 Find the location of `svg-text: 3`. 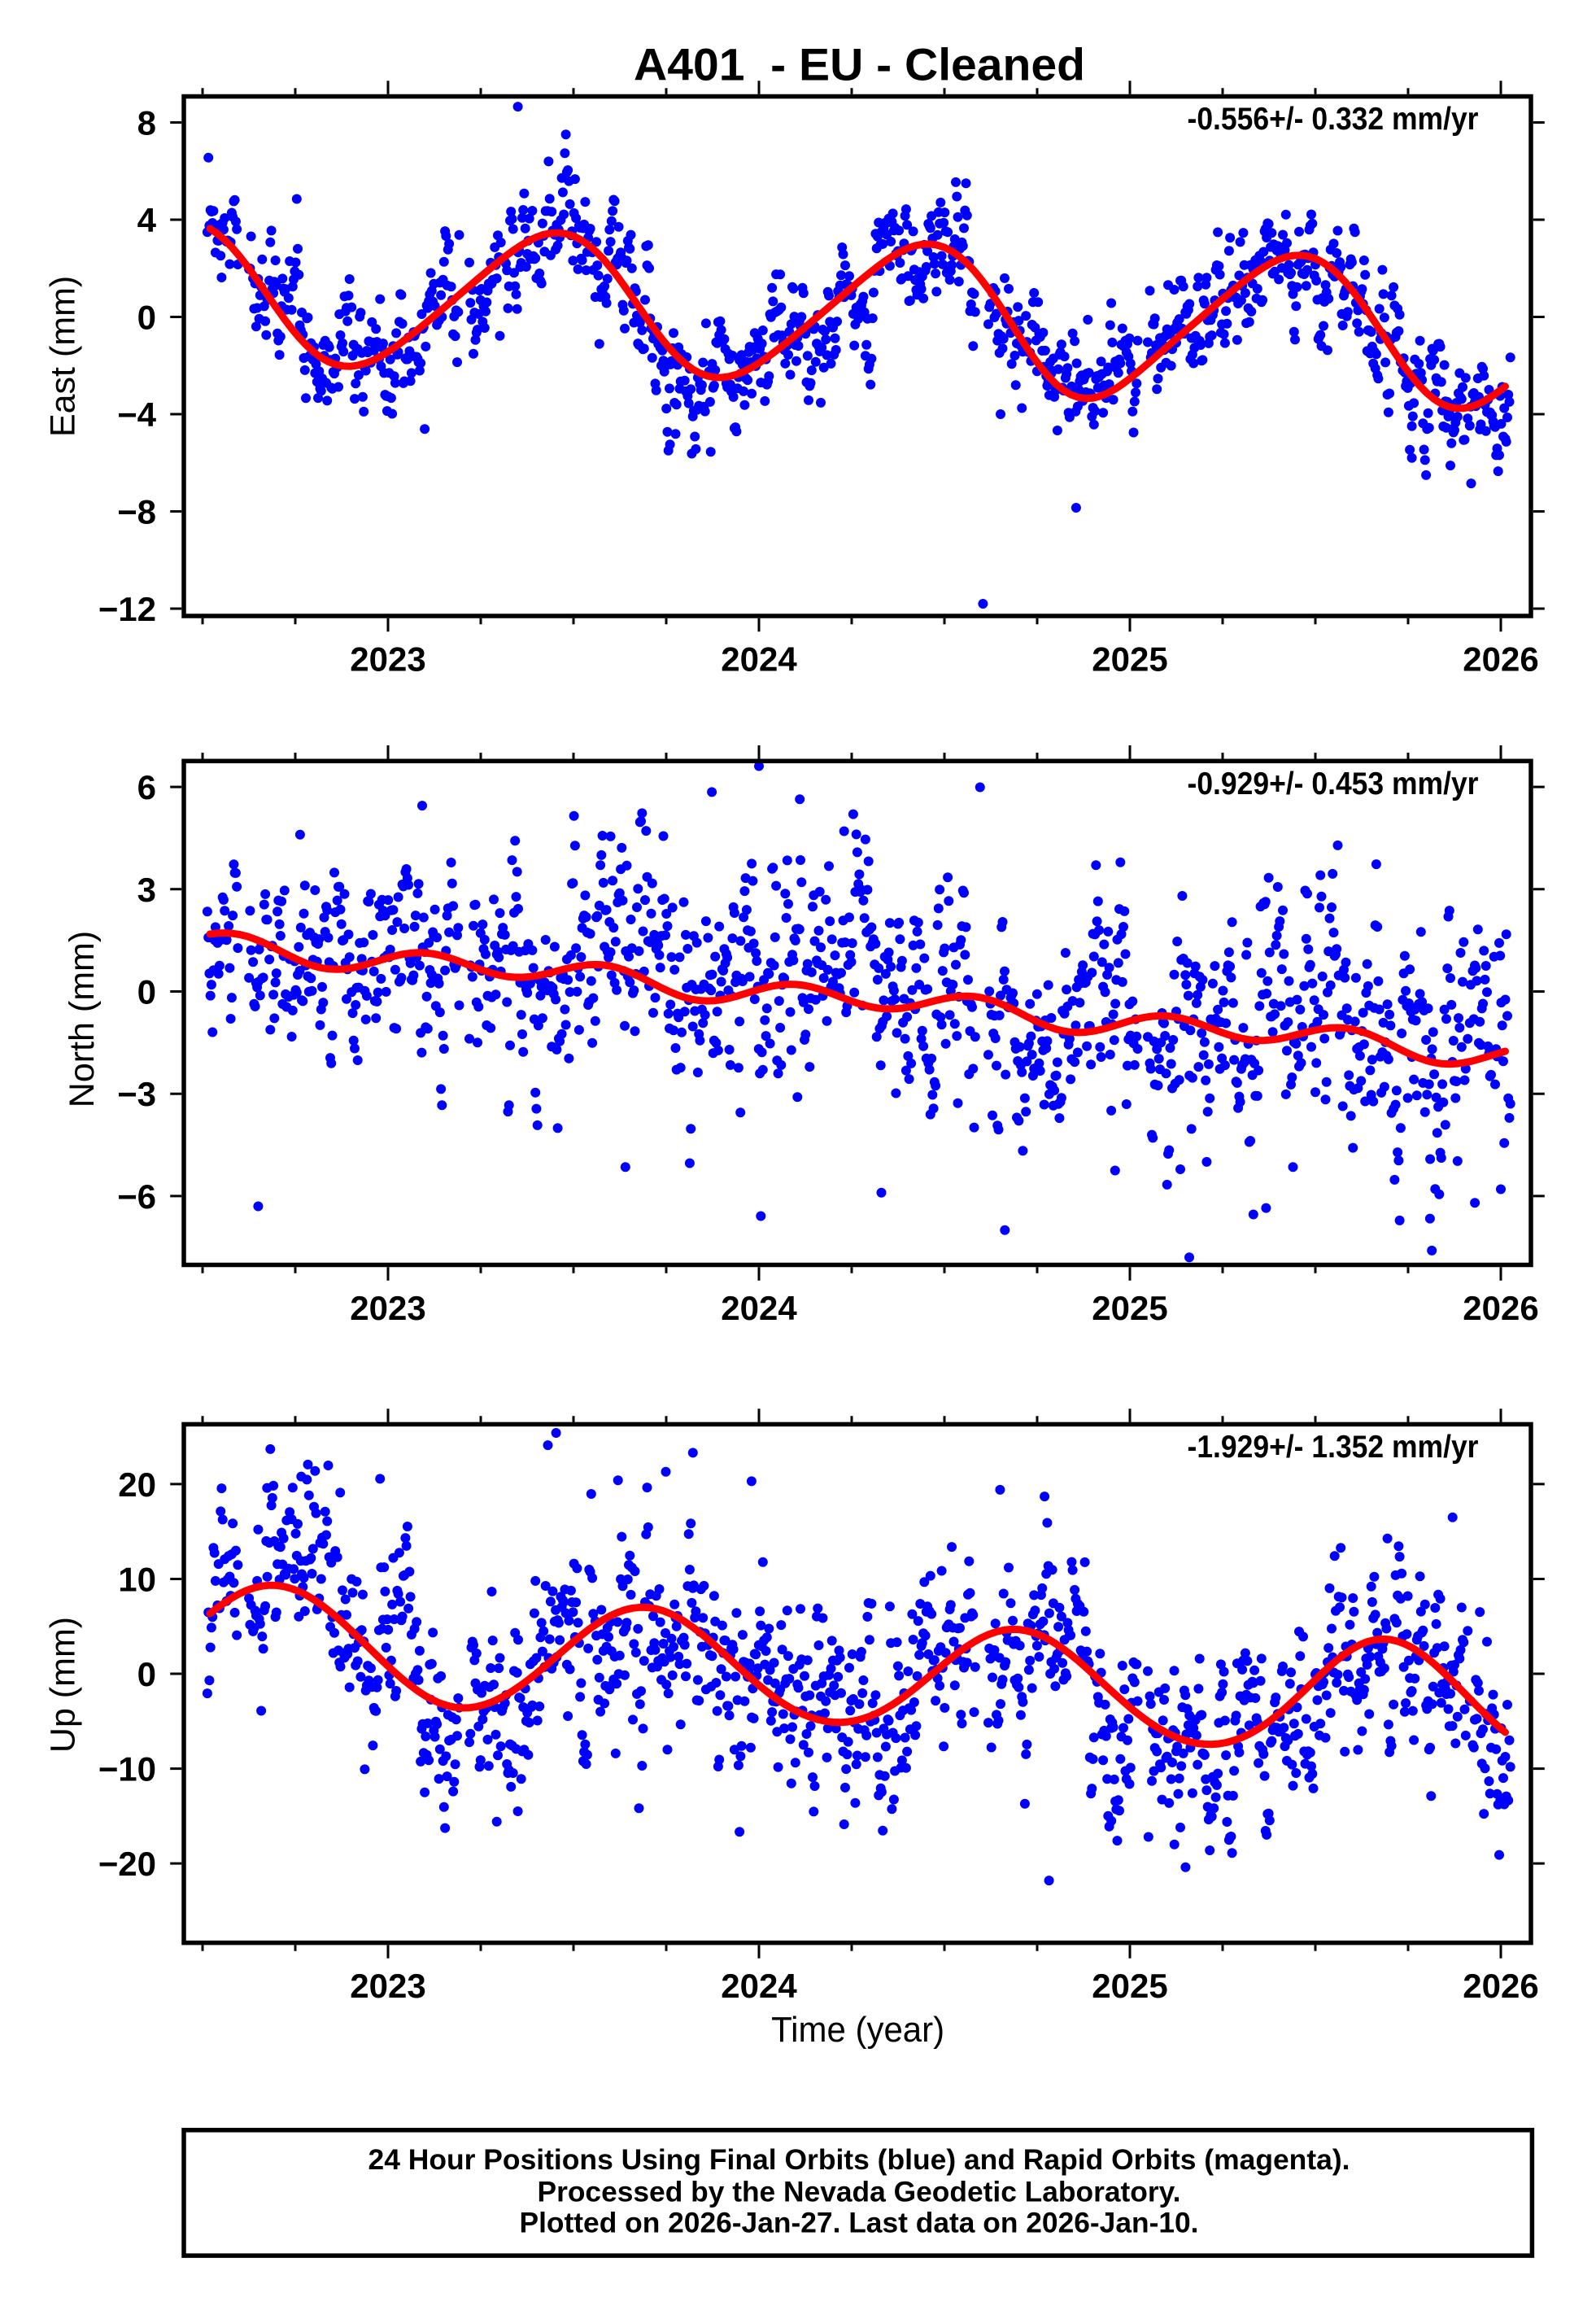

svg-text: 3 is located at coordinates (146, 890).